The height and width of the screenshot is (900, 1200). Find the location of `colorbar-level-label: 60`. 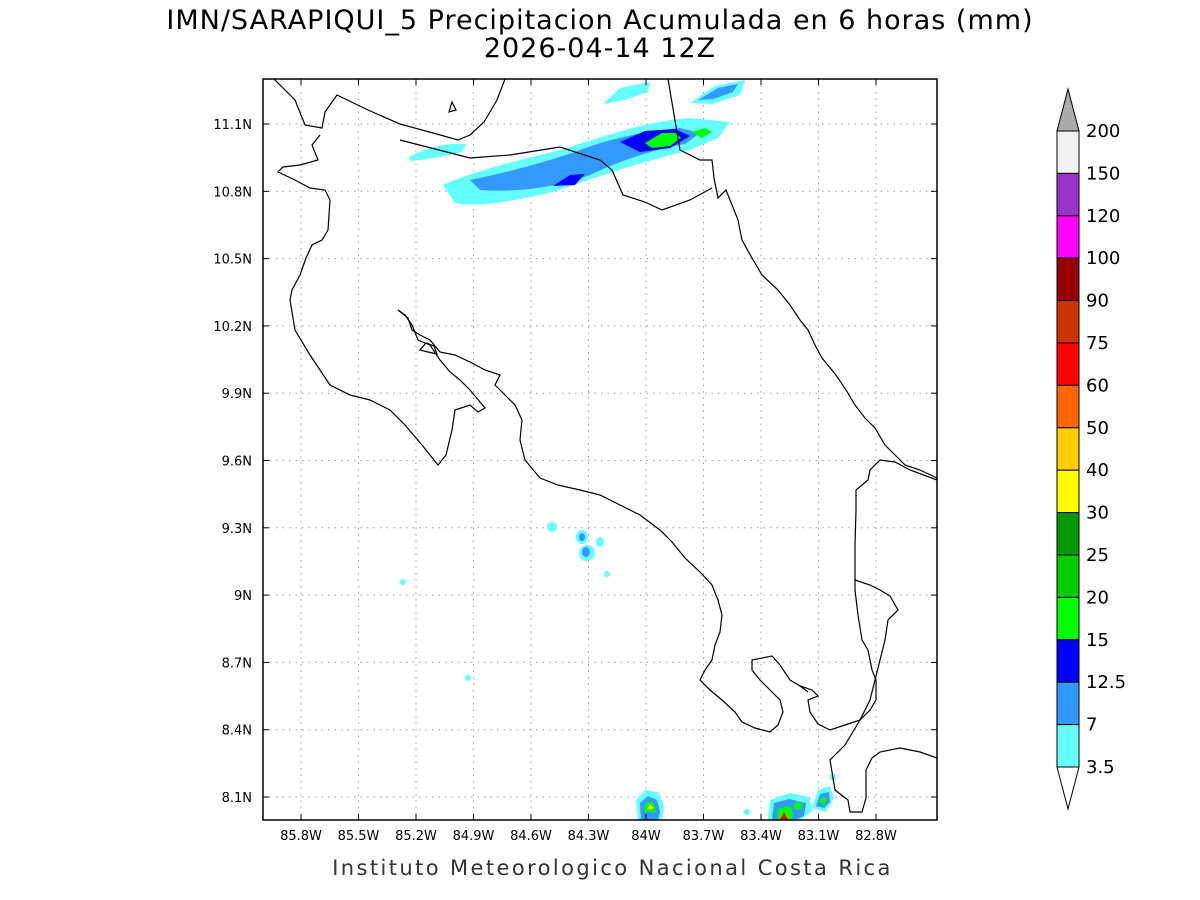

colorbar-level-label: 60 is located at coordinates (1097, 385).